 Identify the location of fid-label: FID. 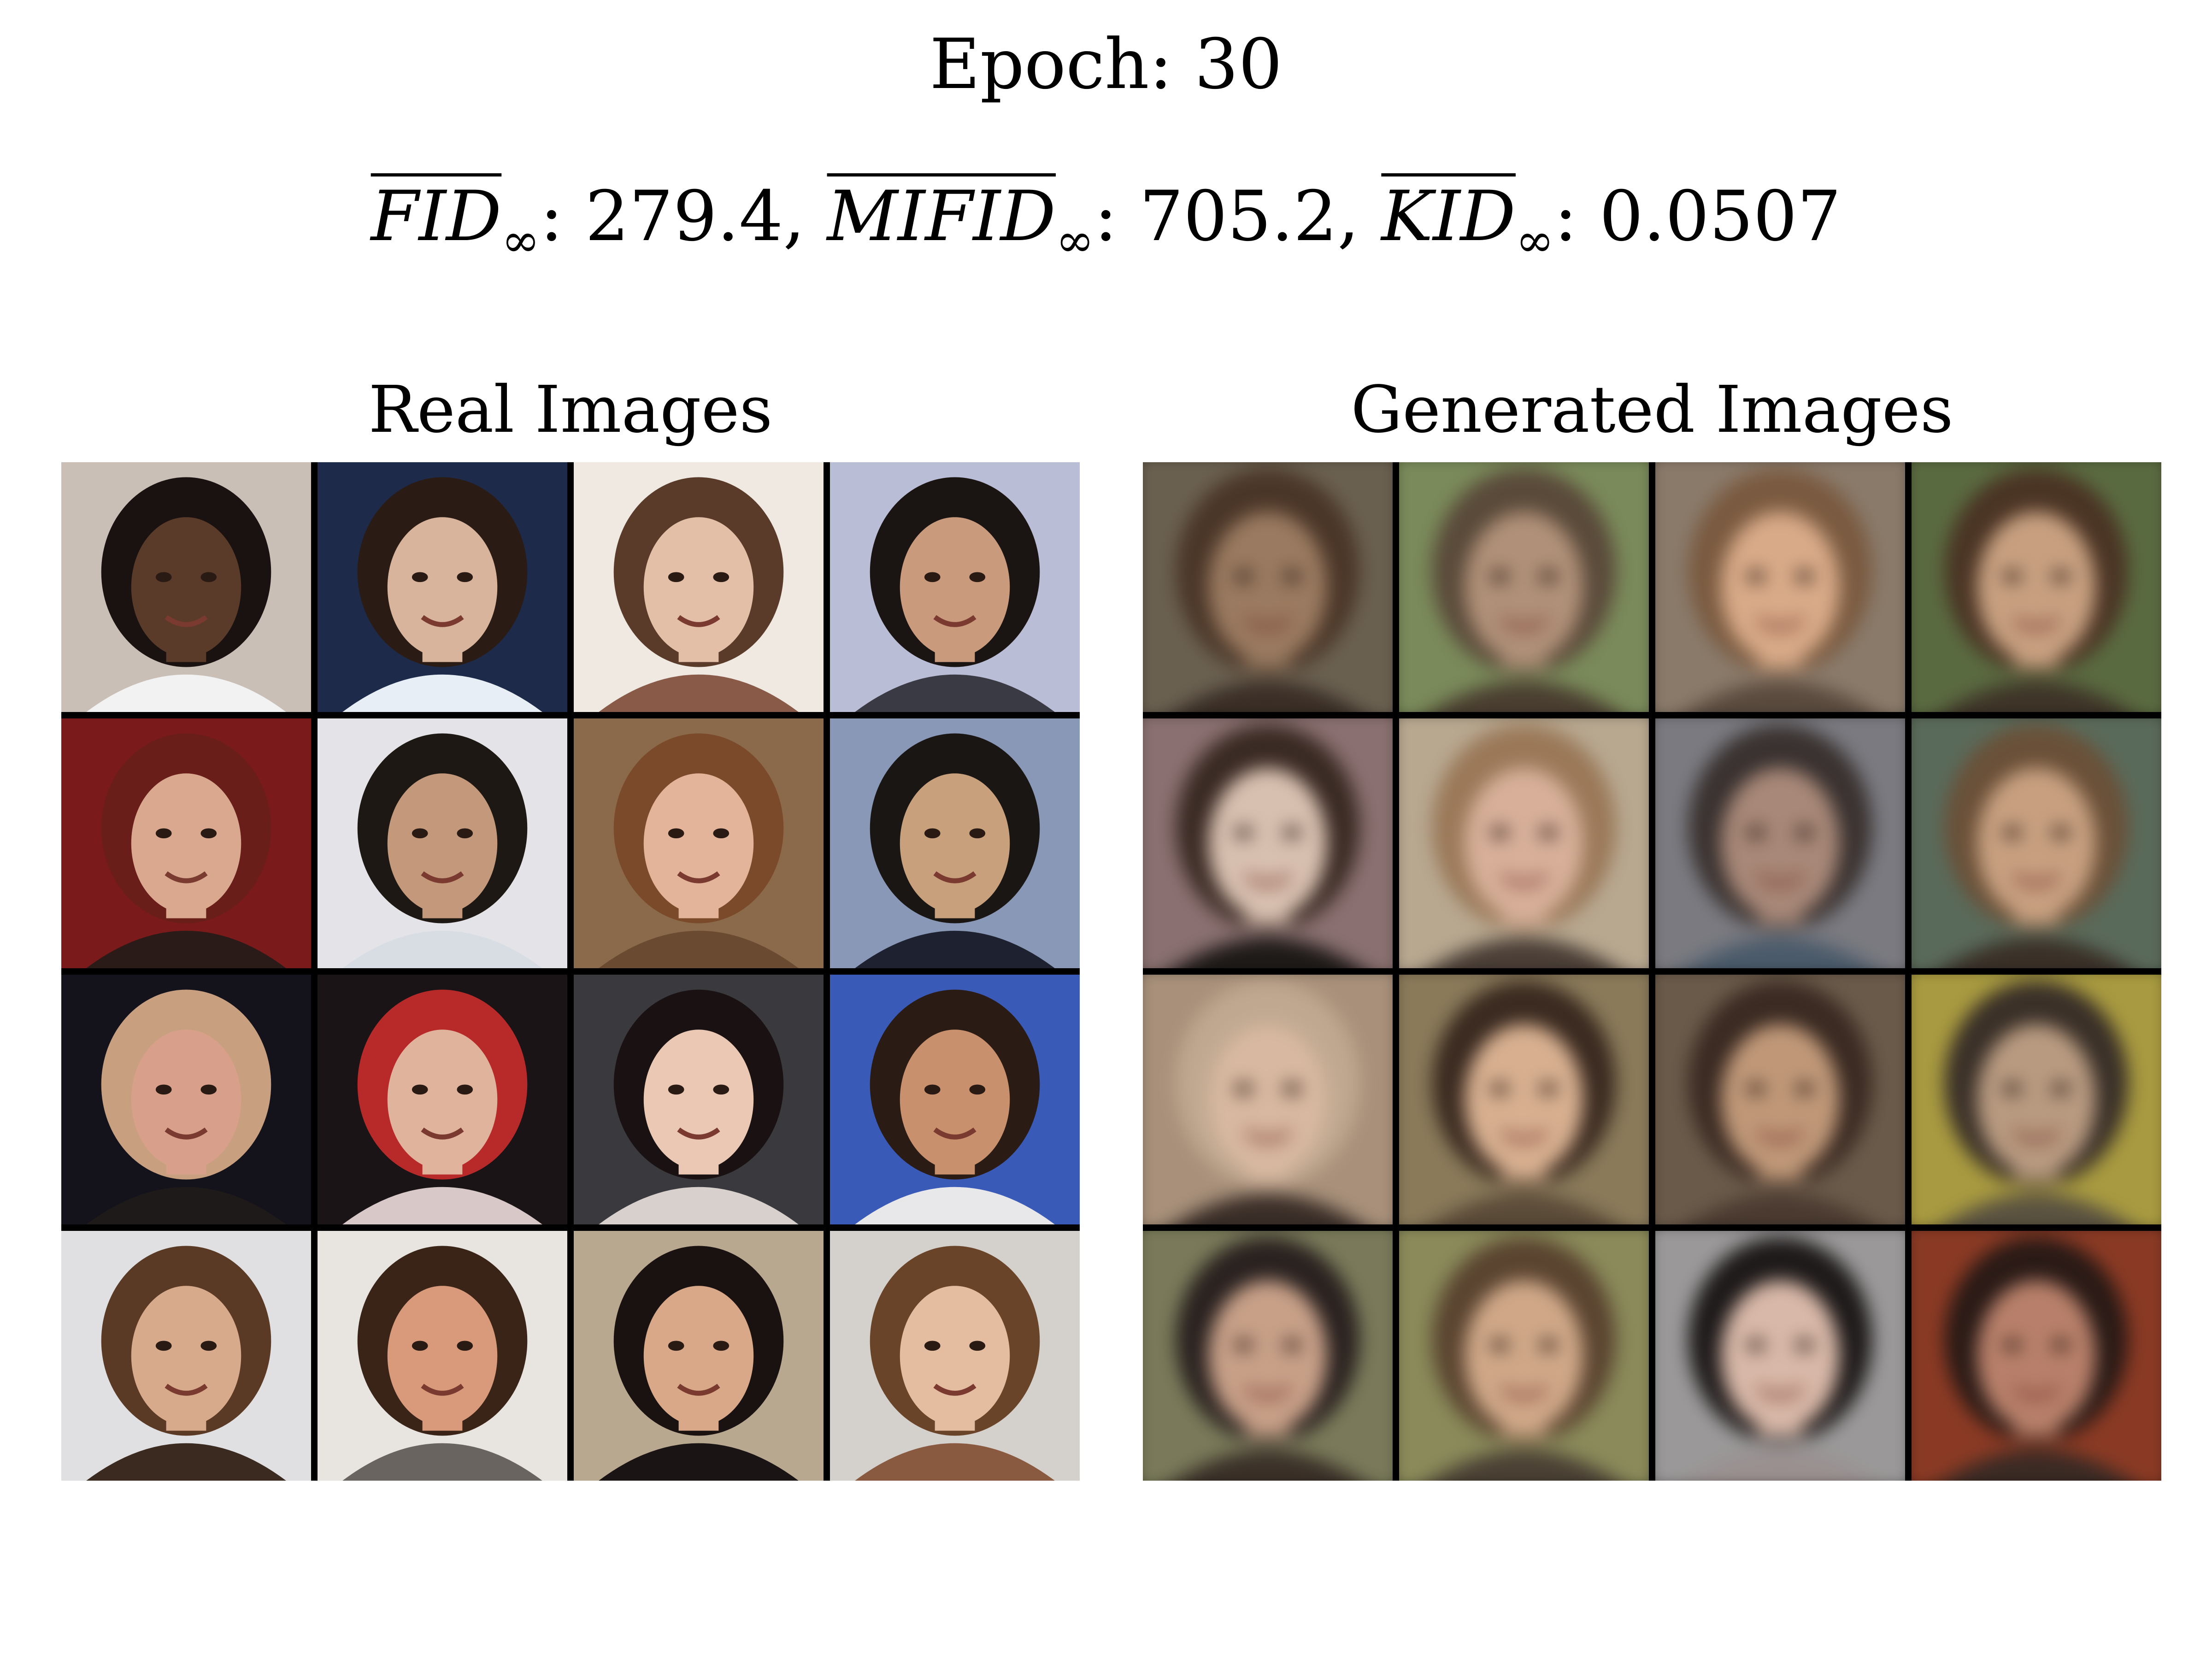
(436, 216).